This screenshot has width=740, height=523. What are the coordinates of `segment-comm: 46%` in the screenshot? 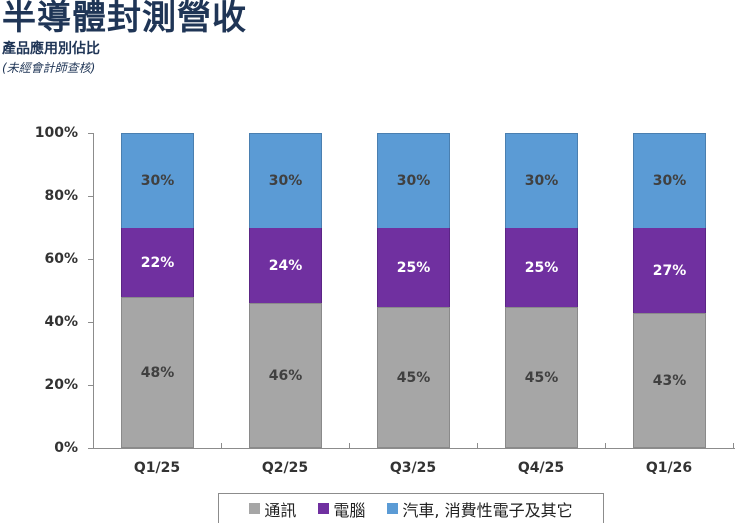 It's located at (285, 375).